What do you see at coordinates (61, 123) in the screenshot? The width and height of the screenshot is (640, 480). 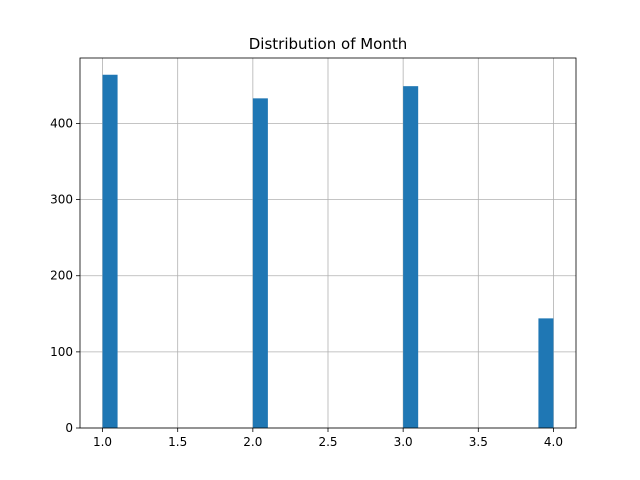 I see `y-tick-label: 400` at bounding box center [61, 123].